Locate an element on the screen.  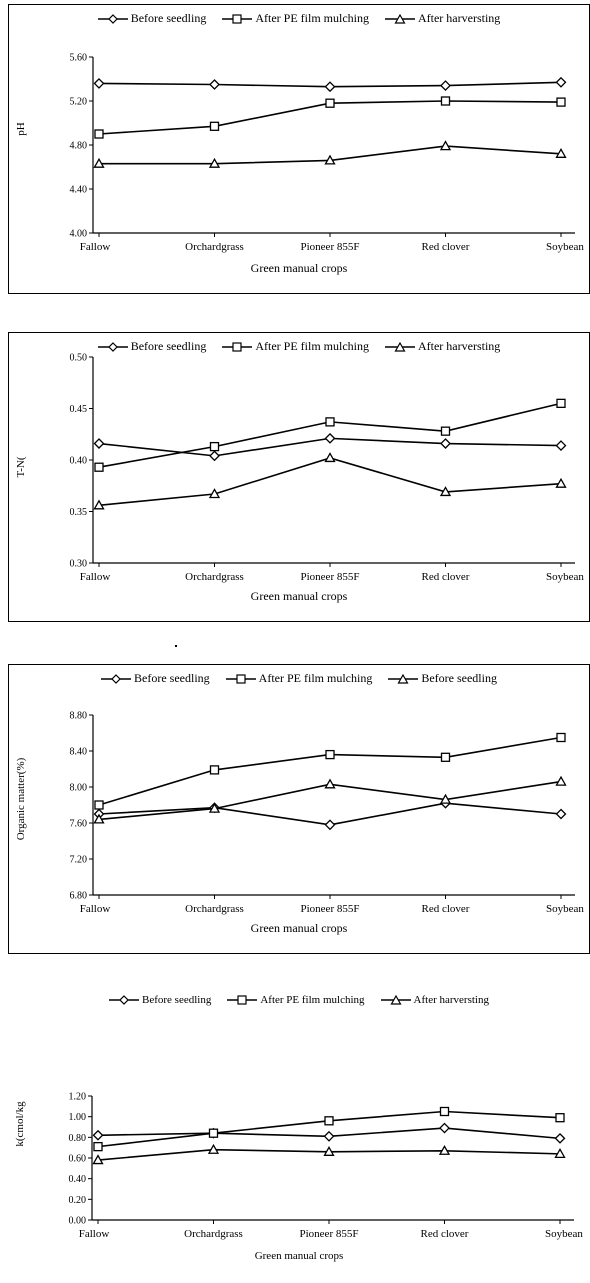
y-tick-label: 8.80 is located at coordinates (79, 716).